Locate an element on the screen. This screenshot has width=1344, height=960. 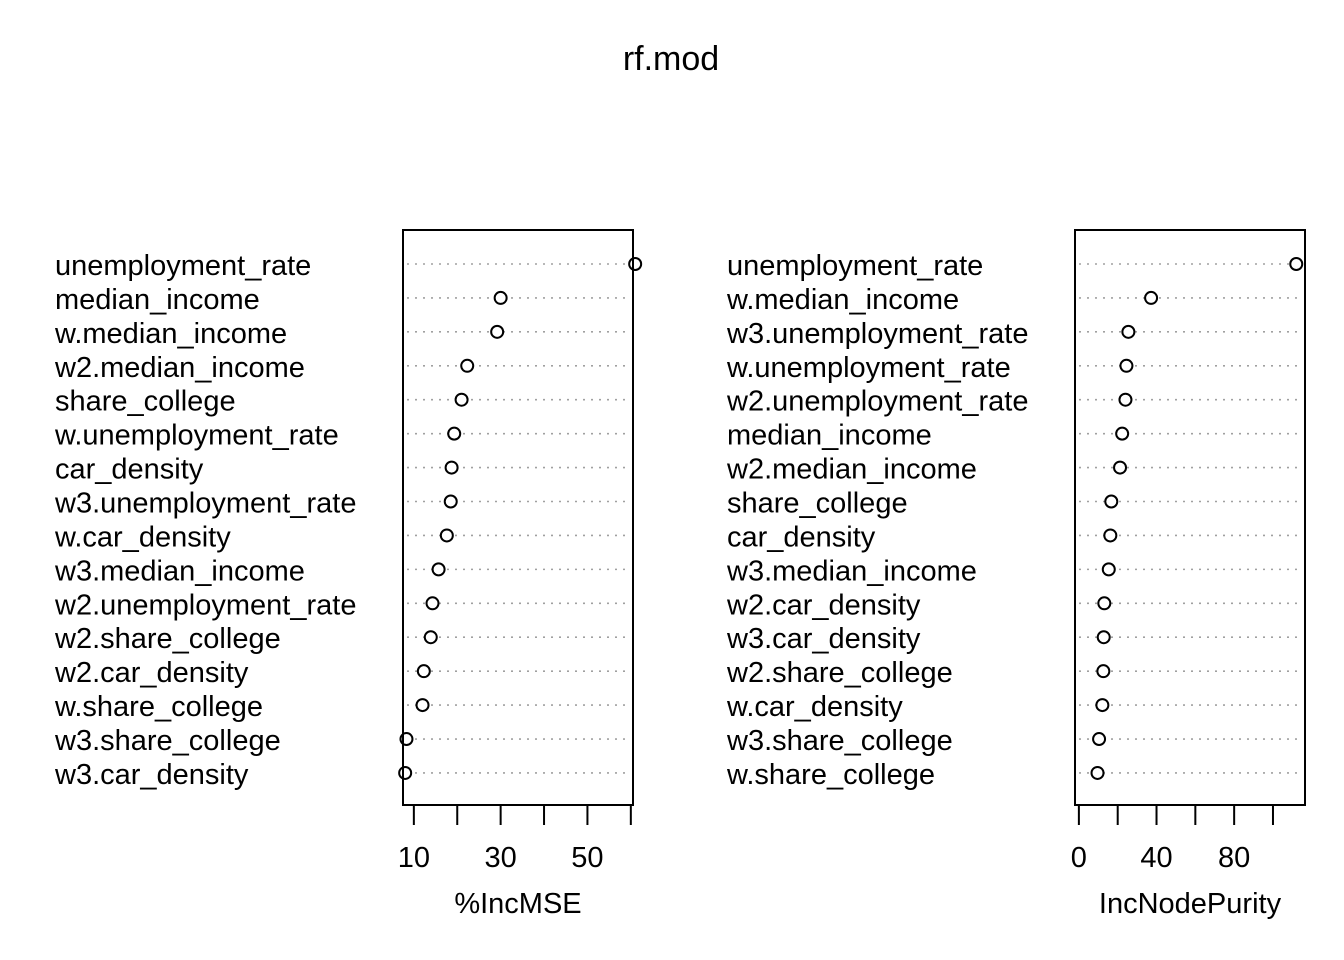
x-tick-label: 0 is located at coordinates (1079, 858).